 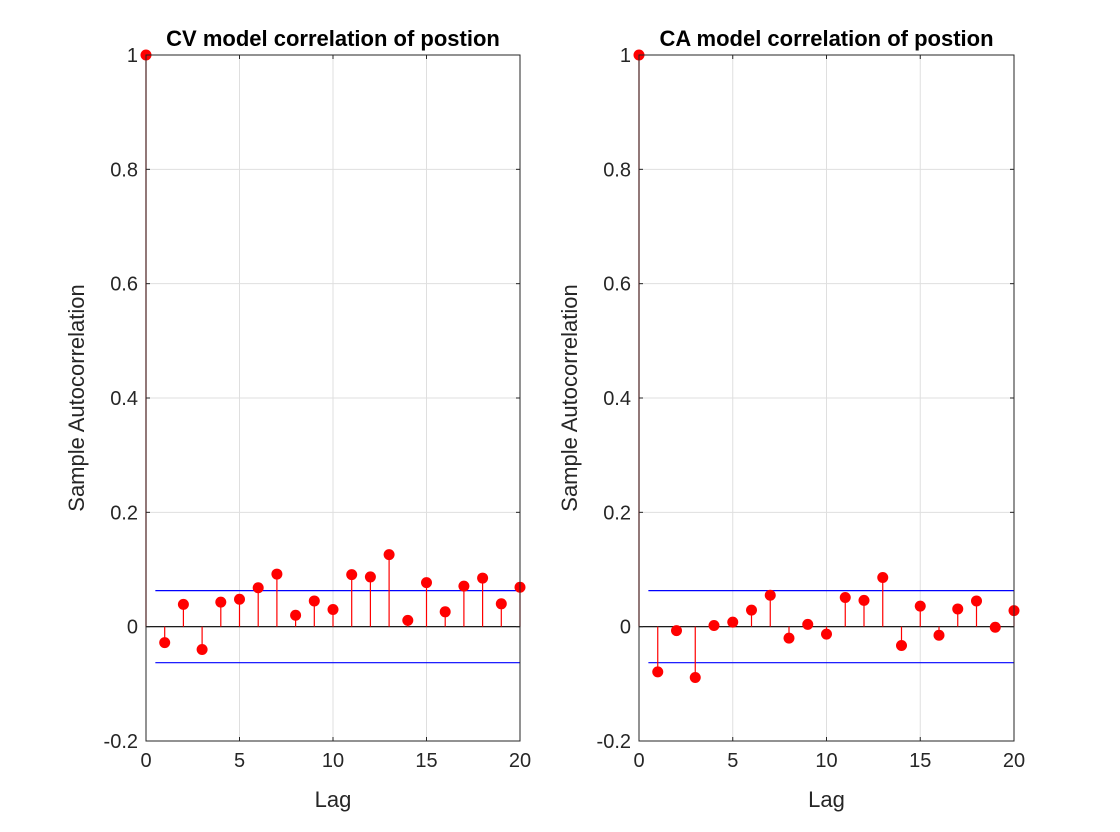 What do you see at coordinates (333, 38) in the screenshot?
I see `chart-title: CV model correlation of postion` at bounding box center [333, 38].